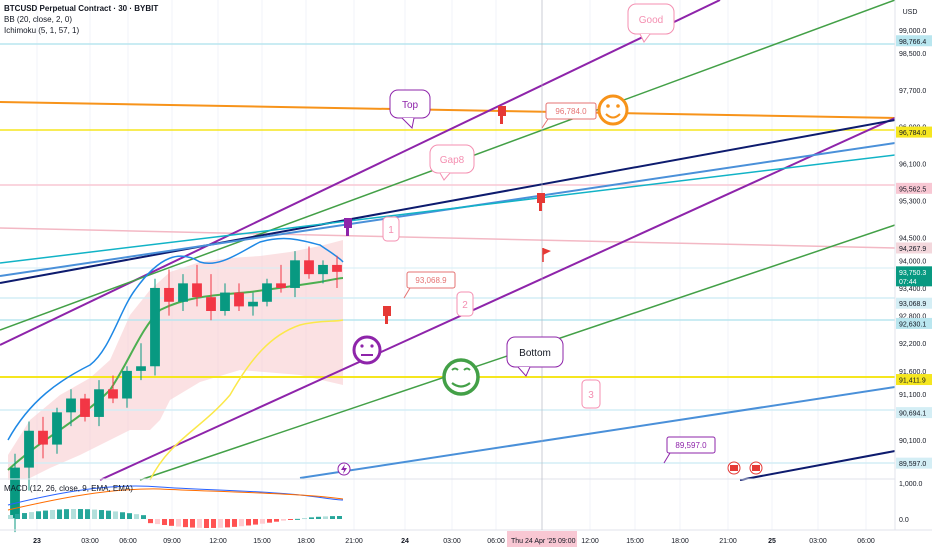 Image resolution: width=932 pixels, height=555 pixels. I want to click on annotation-box3: 3, so click(591, 394).